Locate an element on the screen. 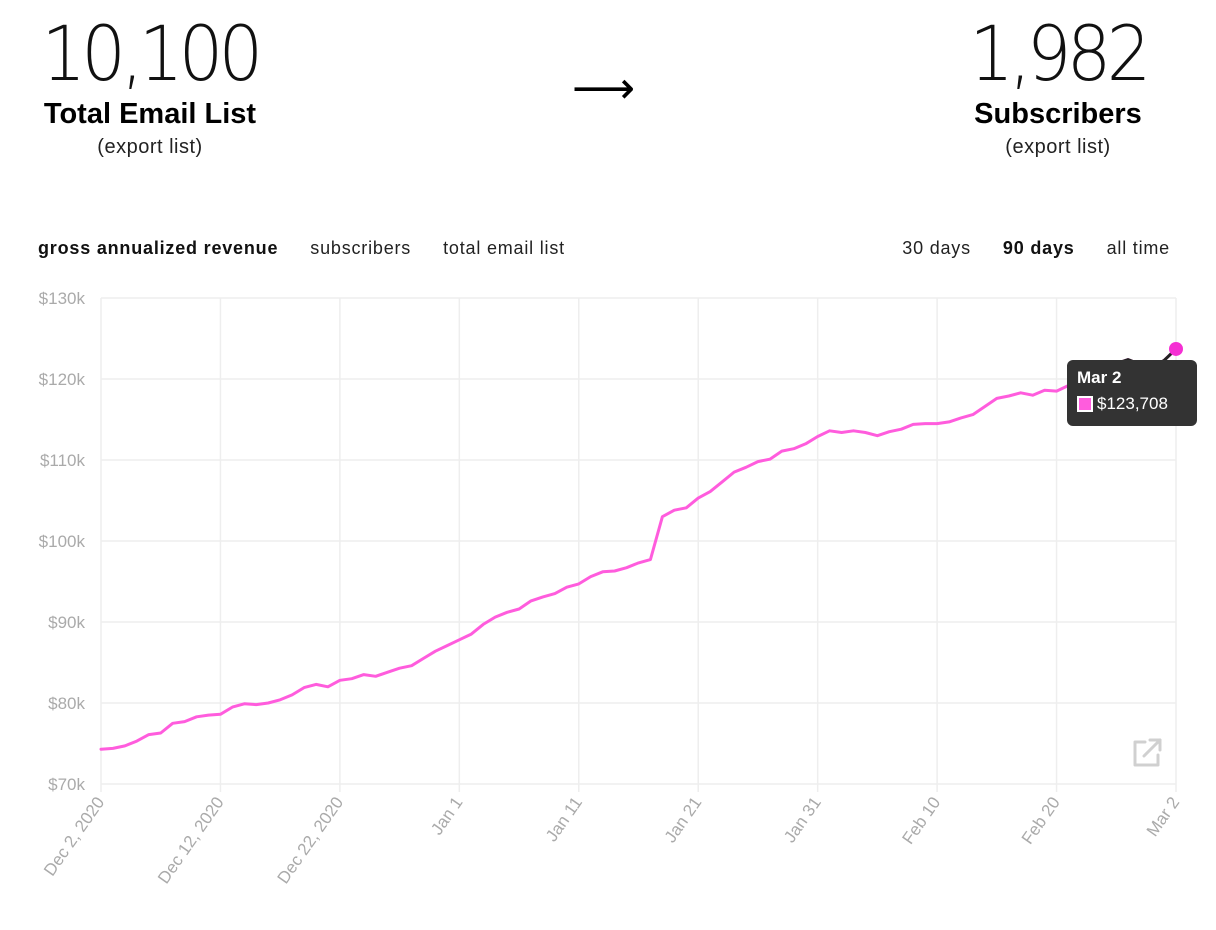 The width and height of the screenshot is (1216, 930). total-email-list-stat: 10,100 Total Email List (export list) is located at coordinates (150, 86).